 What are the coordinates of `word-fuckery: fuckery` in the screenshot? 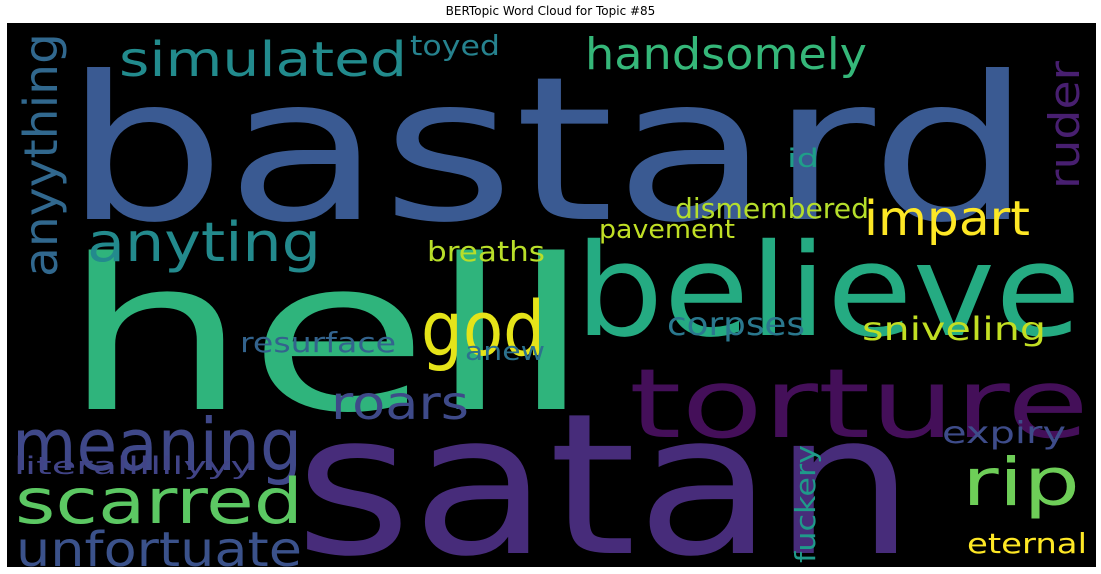 It's located at (805, 504).